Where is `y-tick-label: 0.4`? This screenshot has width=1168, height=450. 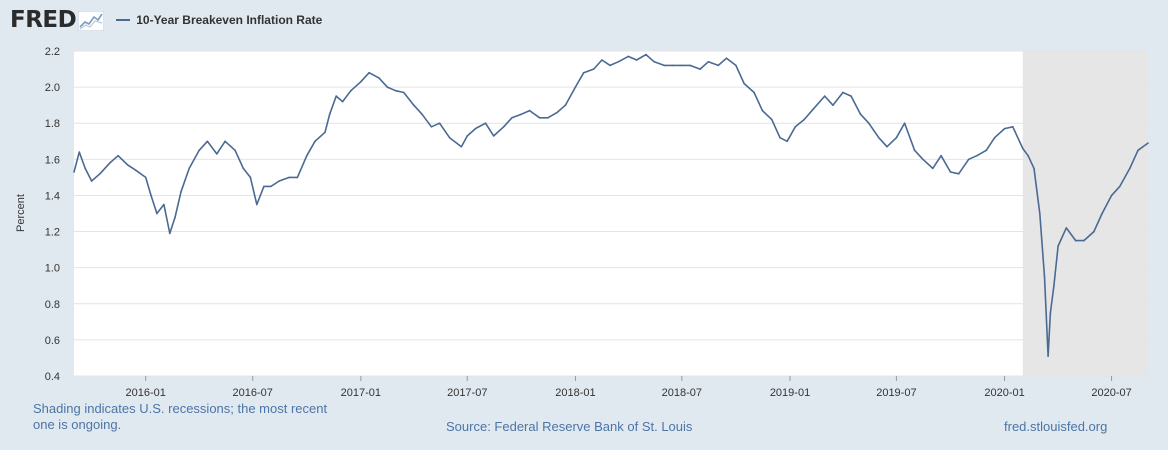
y-tick-label: 0.4 is located at coordinates (52, 377).